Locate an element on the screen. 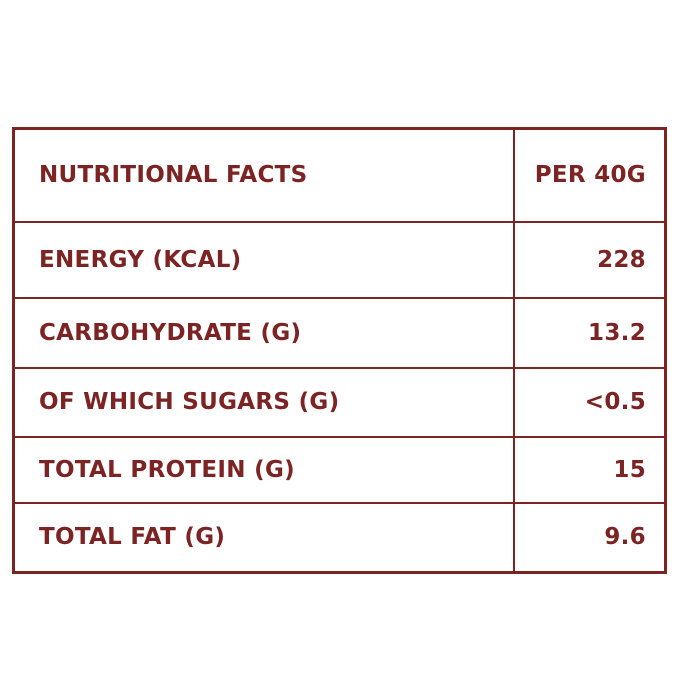  header-row: NUTRITIONAL FACTS PER 40G is located at coordinates (339, 175).